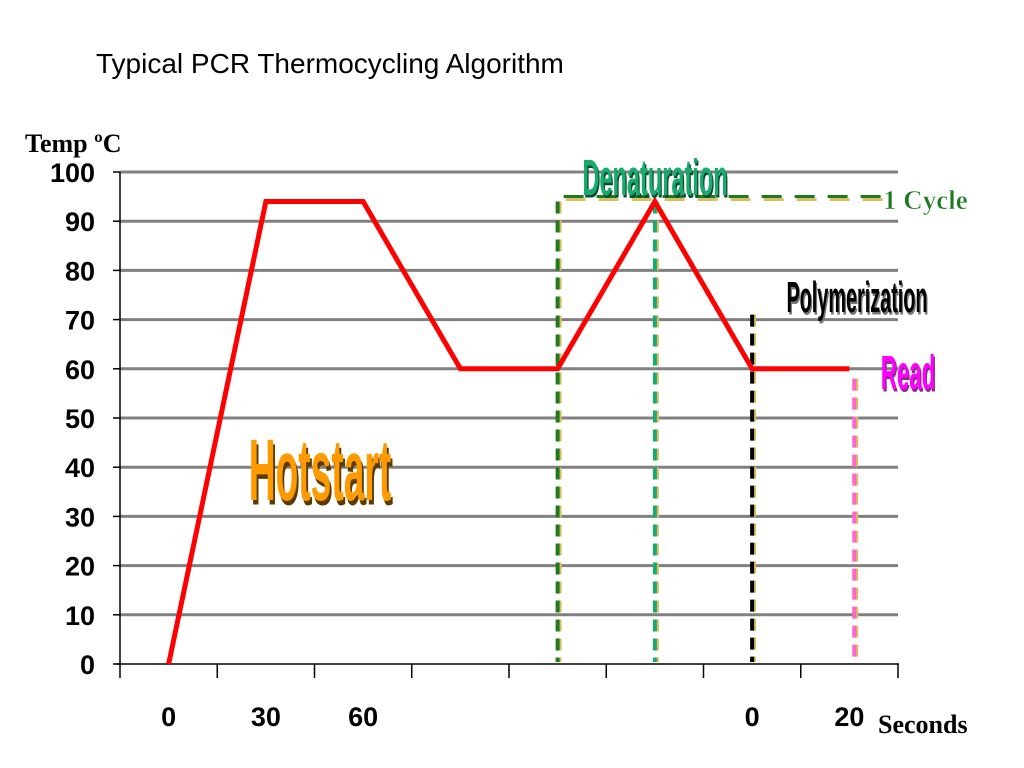  I want to click on denaturation-label-shadow: Denaturation, so click(656, 181).